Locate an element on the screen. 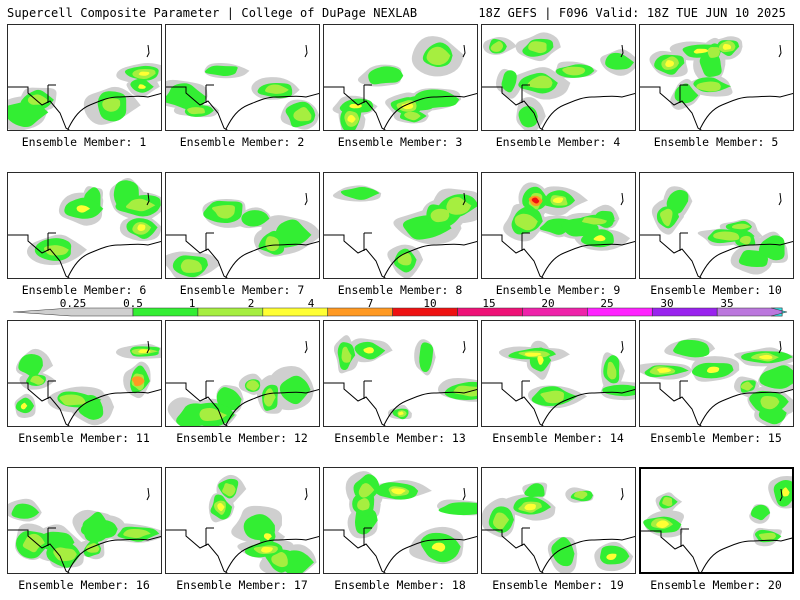 The image size is (800, 600). member-label: Ensemble Member: 2 is located at coordinates (242, 142).